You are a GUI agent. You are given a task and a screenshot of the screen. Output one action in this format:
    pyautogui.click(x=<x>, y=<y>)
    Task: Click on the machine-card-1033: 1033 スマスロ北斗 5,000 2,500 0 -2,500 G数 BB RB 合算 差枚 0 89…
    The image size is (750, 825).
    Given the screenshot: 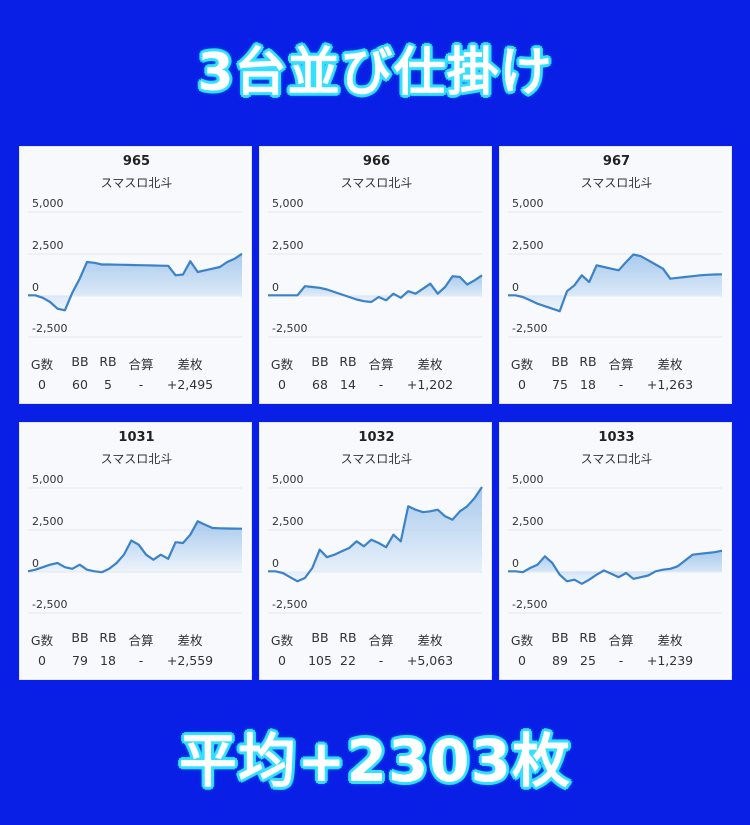 What is the action you would take?
    pyautogui.click(x=615, y=551)
    